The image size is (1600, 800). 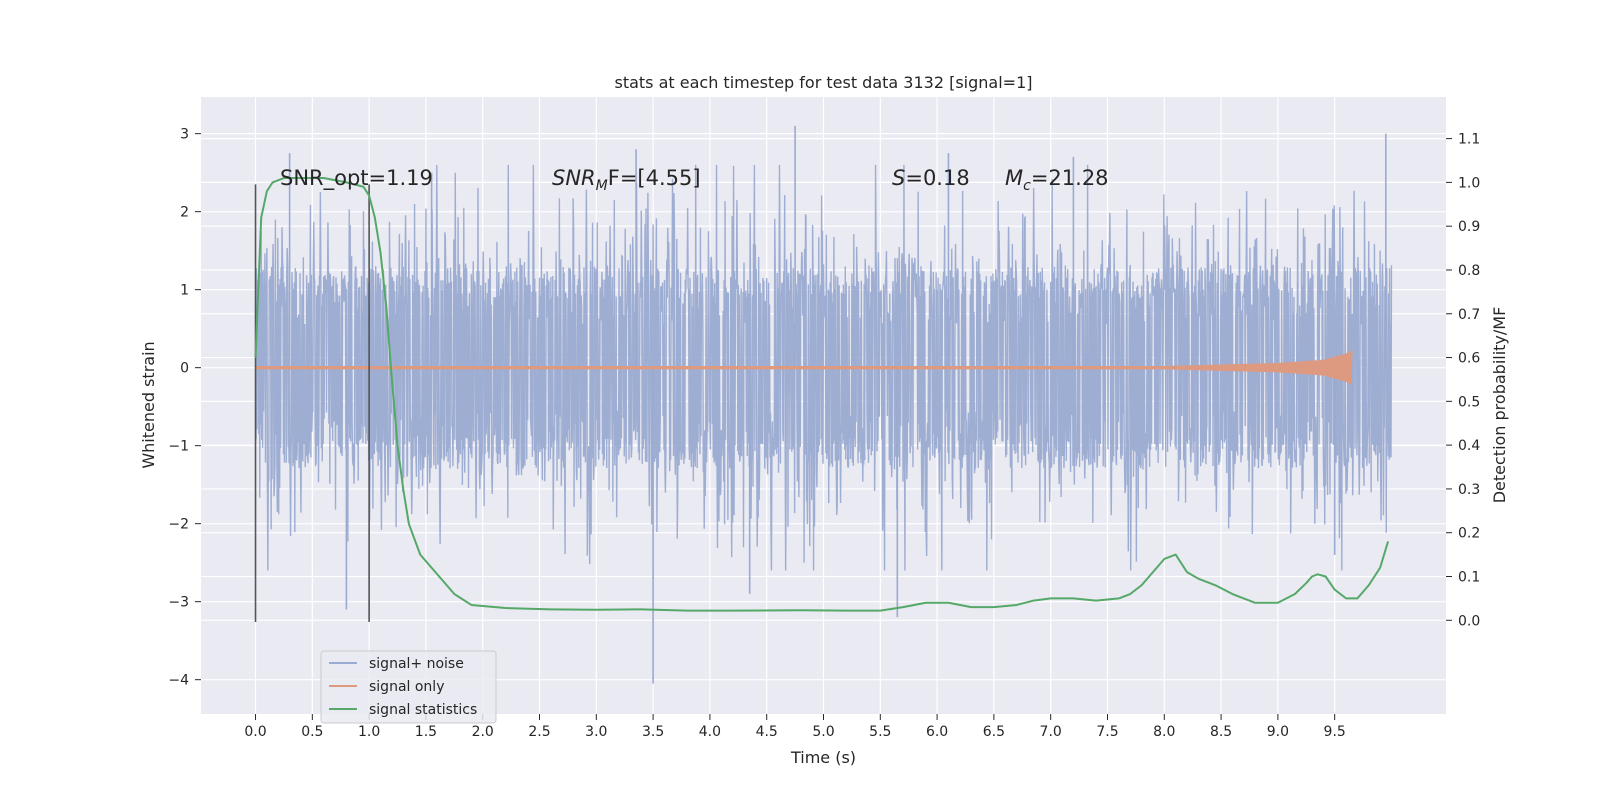 What do you see at coordinates (1335, 732) in the screenshot?
I see `x-tick-label: 9.5` at bounding box center [1335, 732].